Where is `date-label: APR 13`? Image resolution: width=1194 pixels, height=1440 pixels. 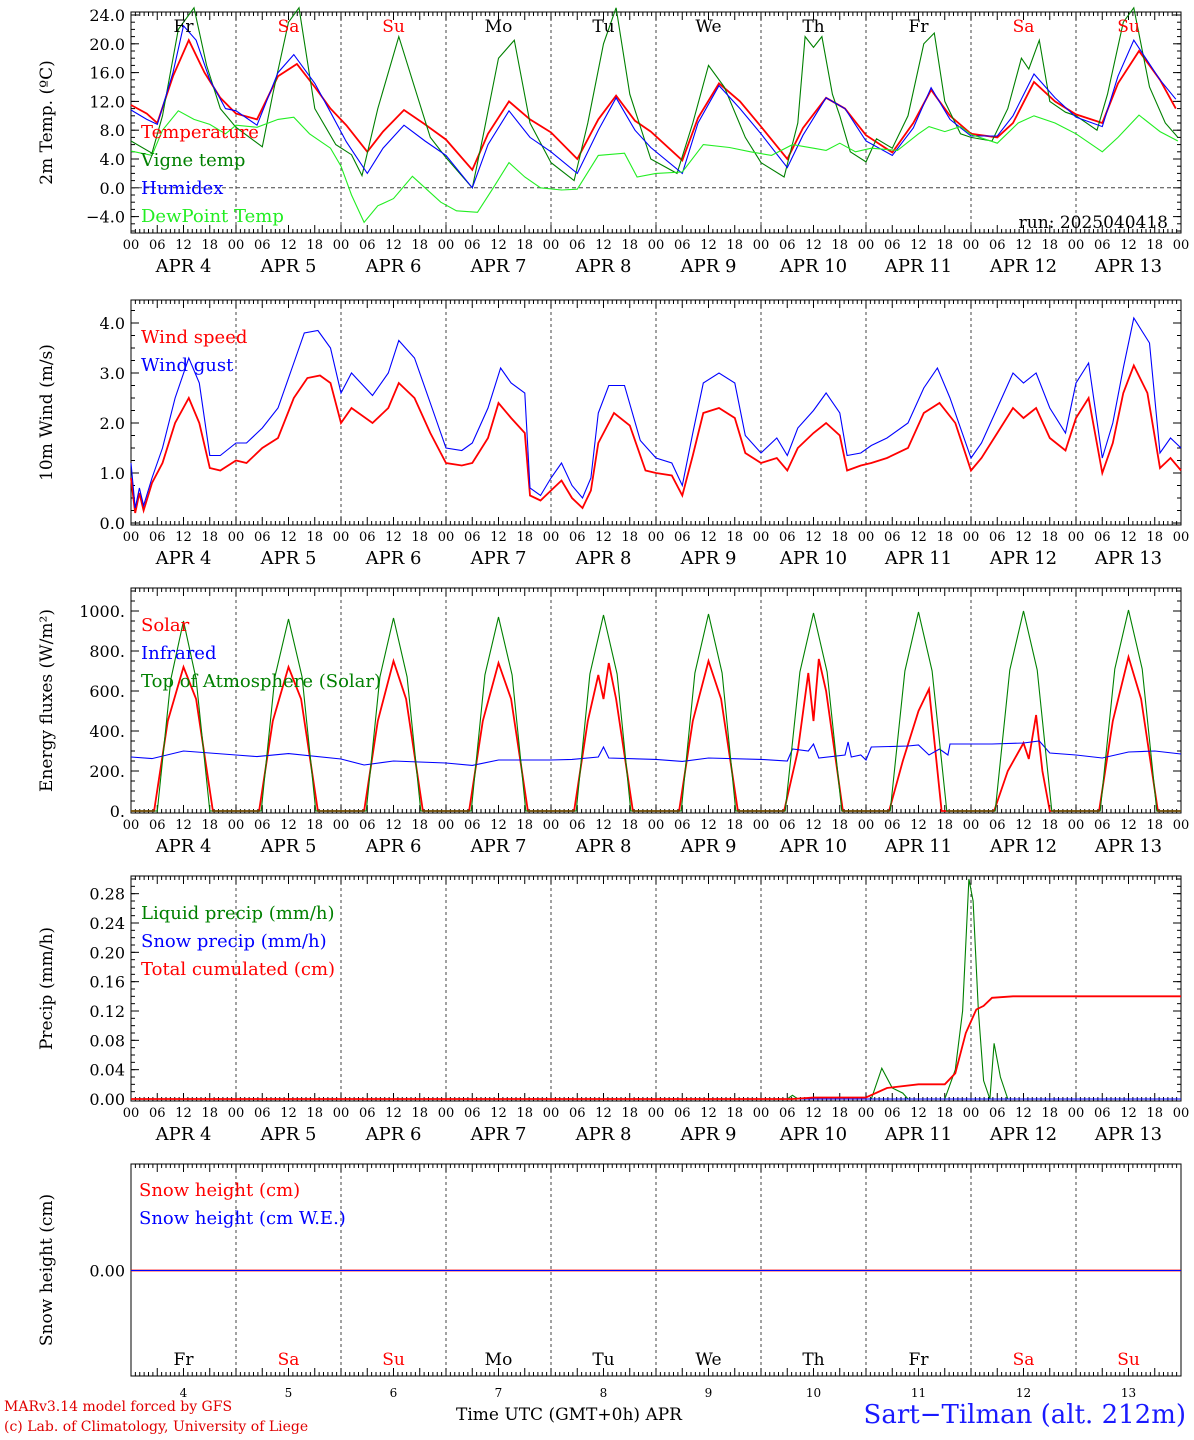
date-label: APR 13 is located at coordinates (1128, 558).